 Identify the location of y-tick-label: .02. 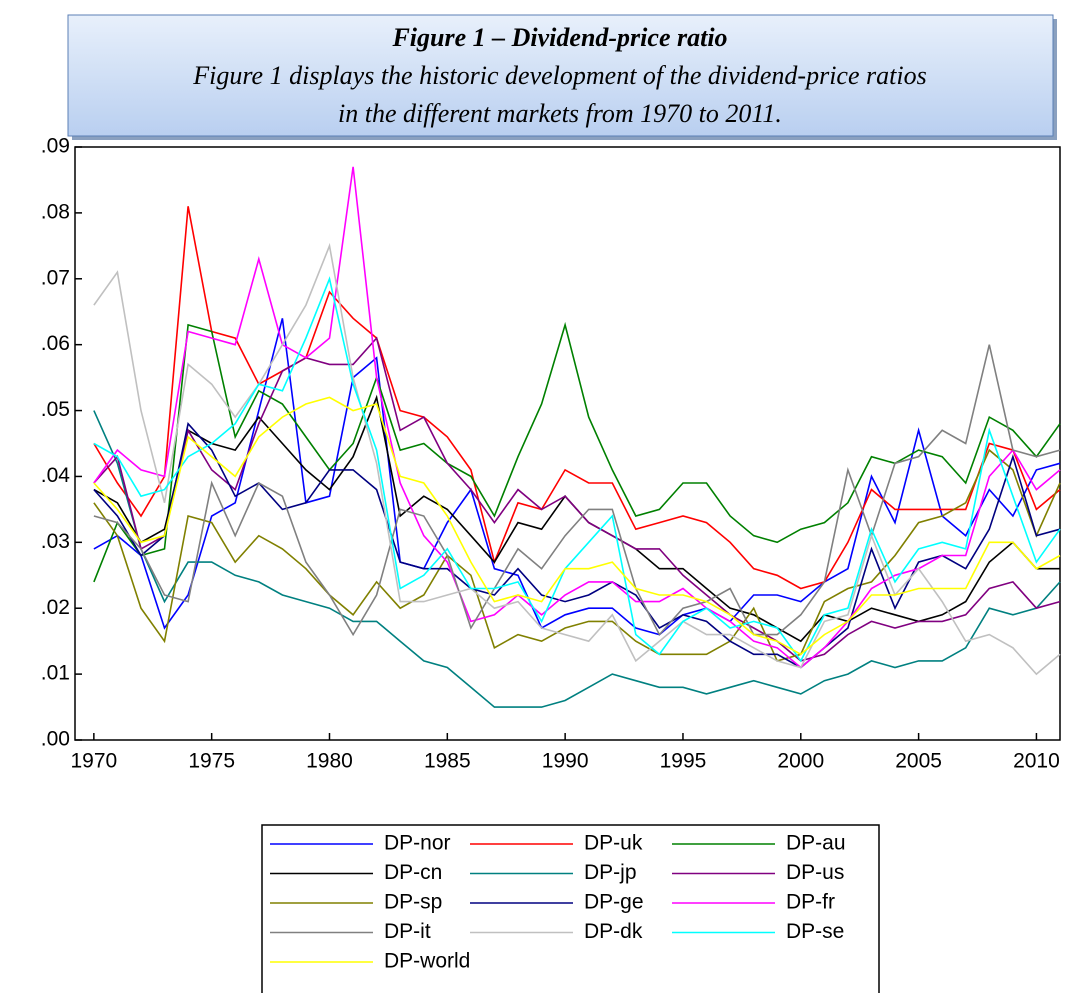
(55, 607).